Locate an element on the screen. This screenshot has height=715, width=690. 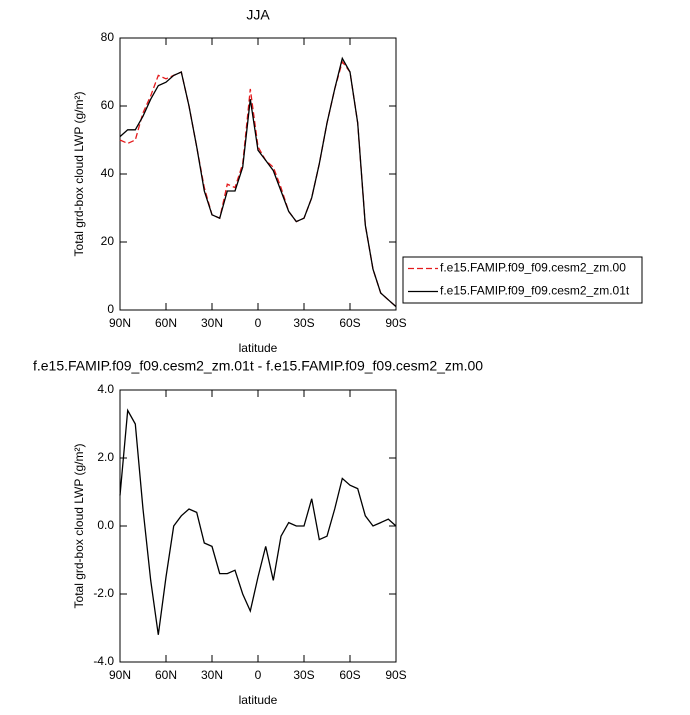
y-tick-label: 60 is located at coordinates (108, 105).